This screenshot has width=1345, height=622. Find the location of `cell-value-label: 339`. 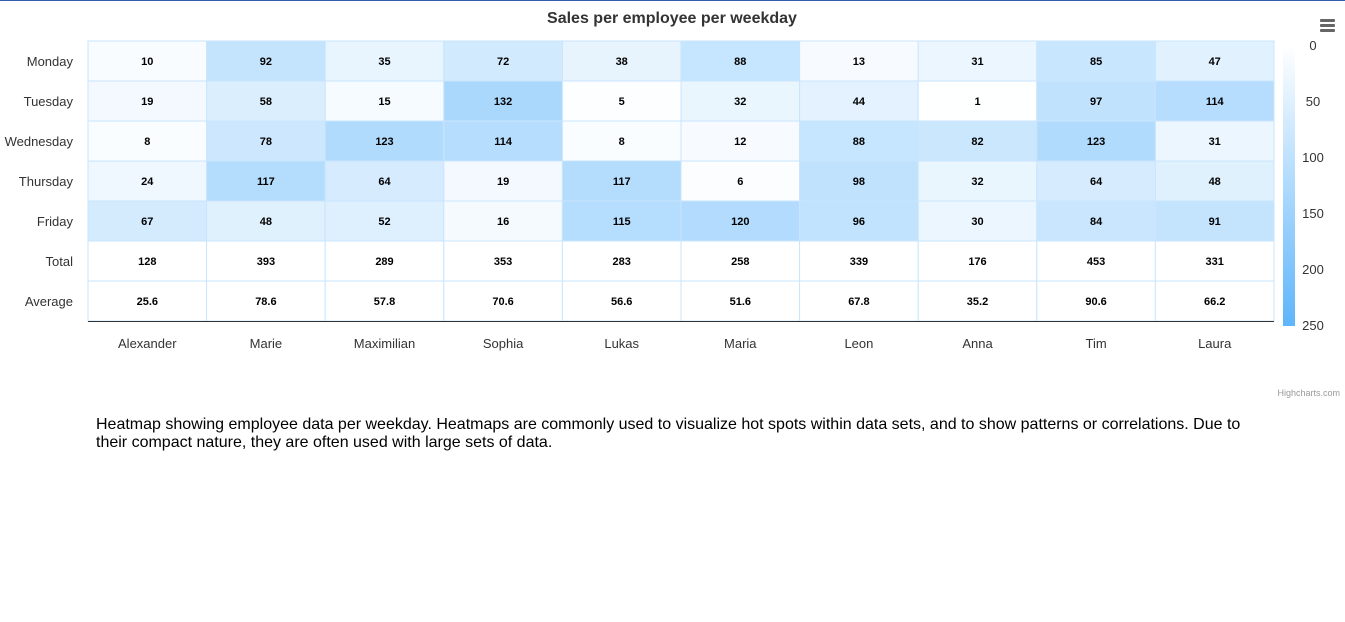

cell-value-label: 339 is located at coordinates (859, 262).